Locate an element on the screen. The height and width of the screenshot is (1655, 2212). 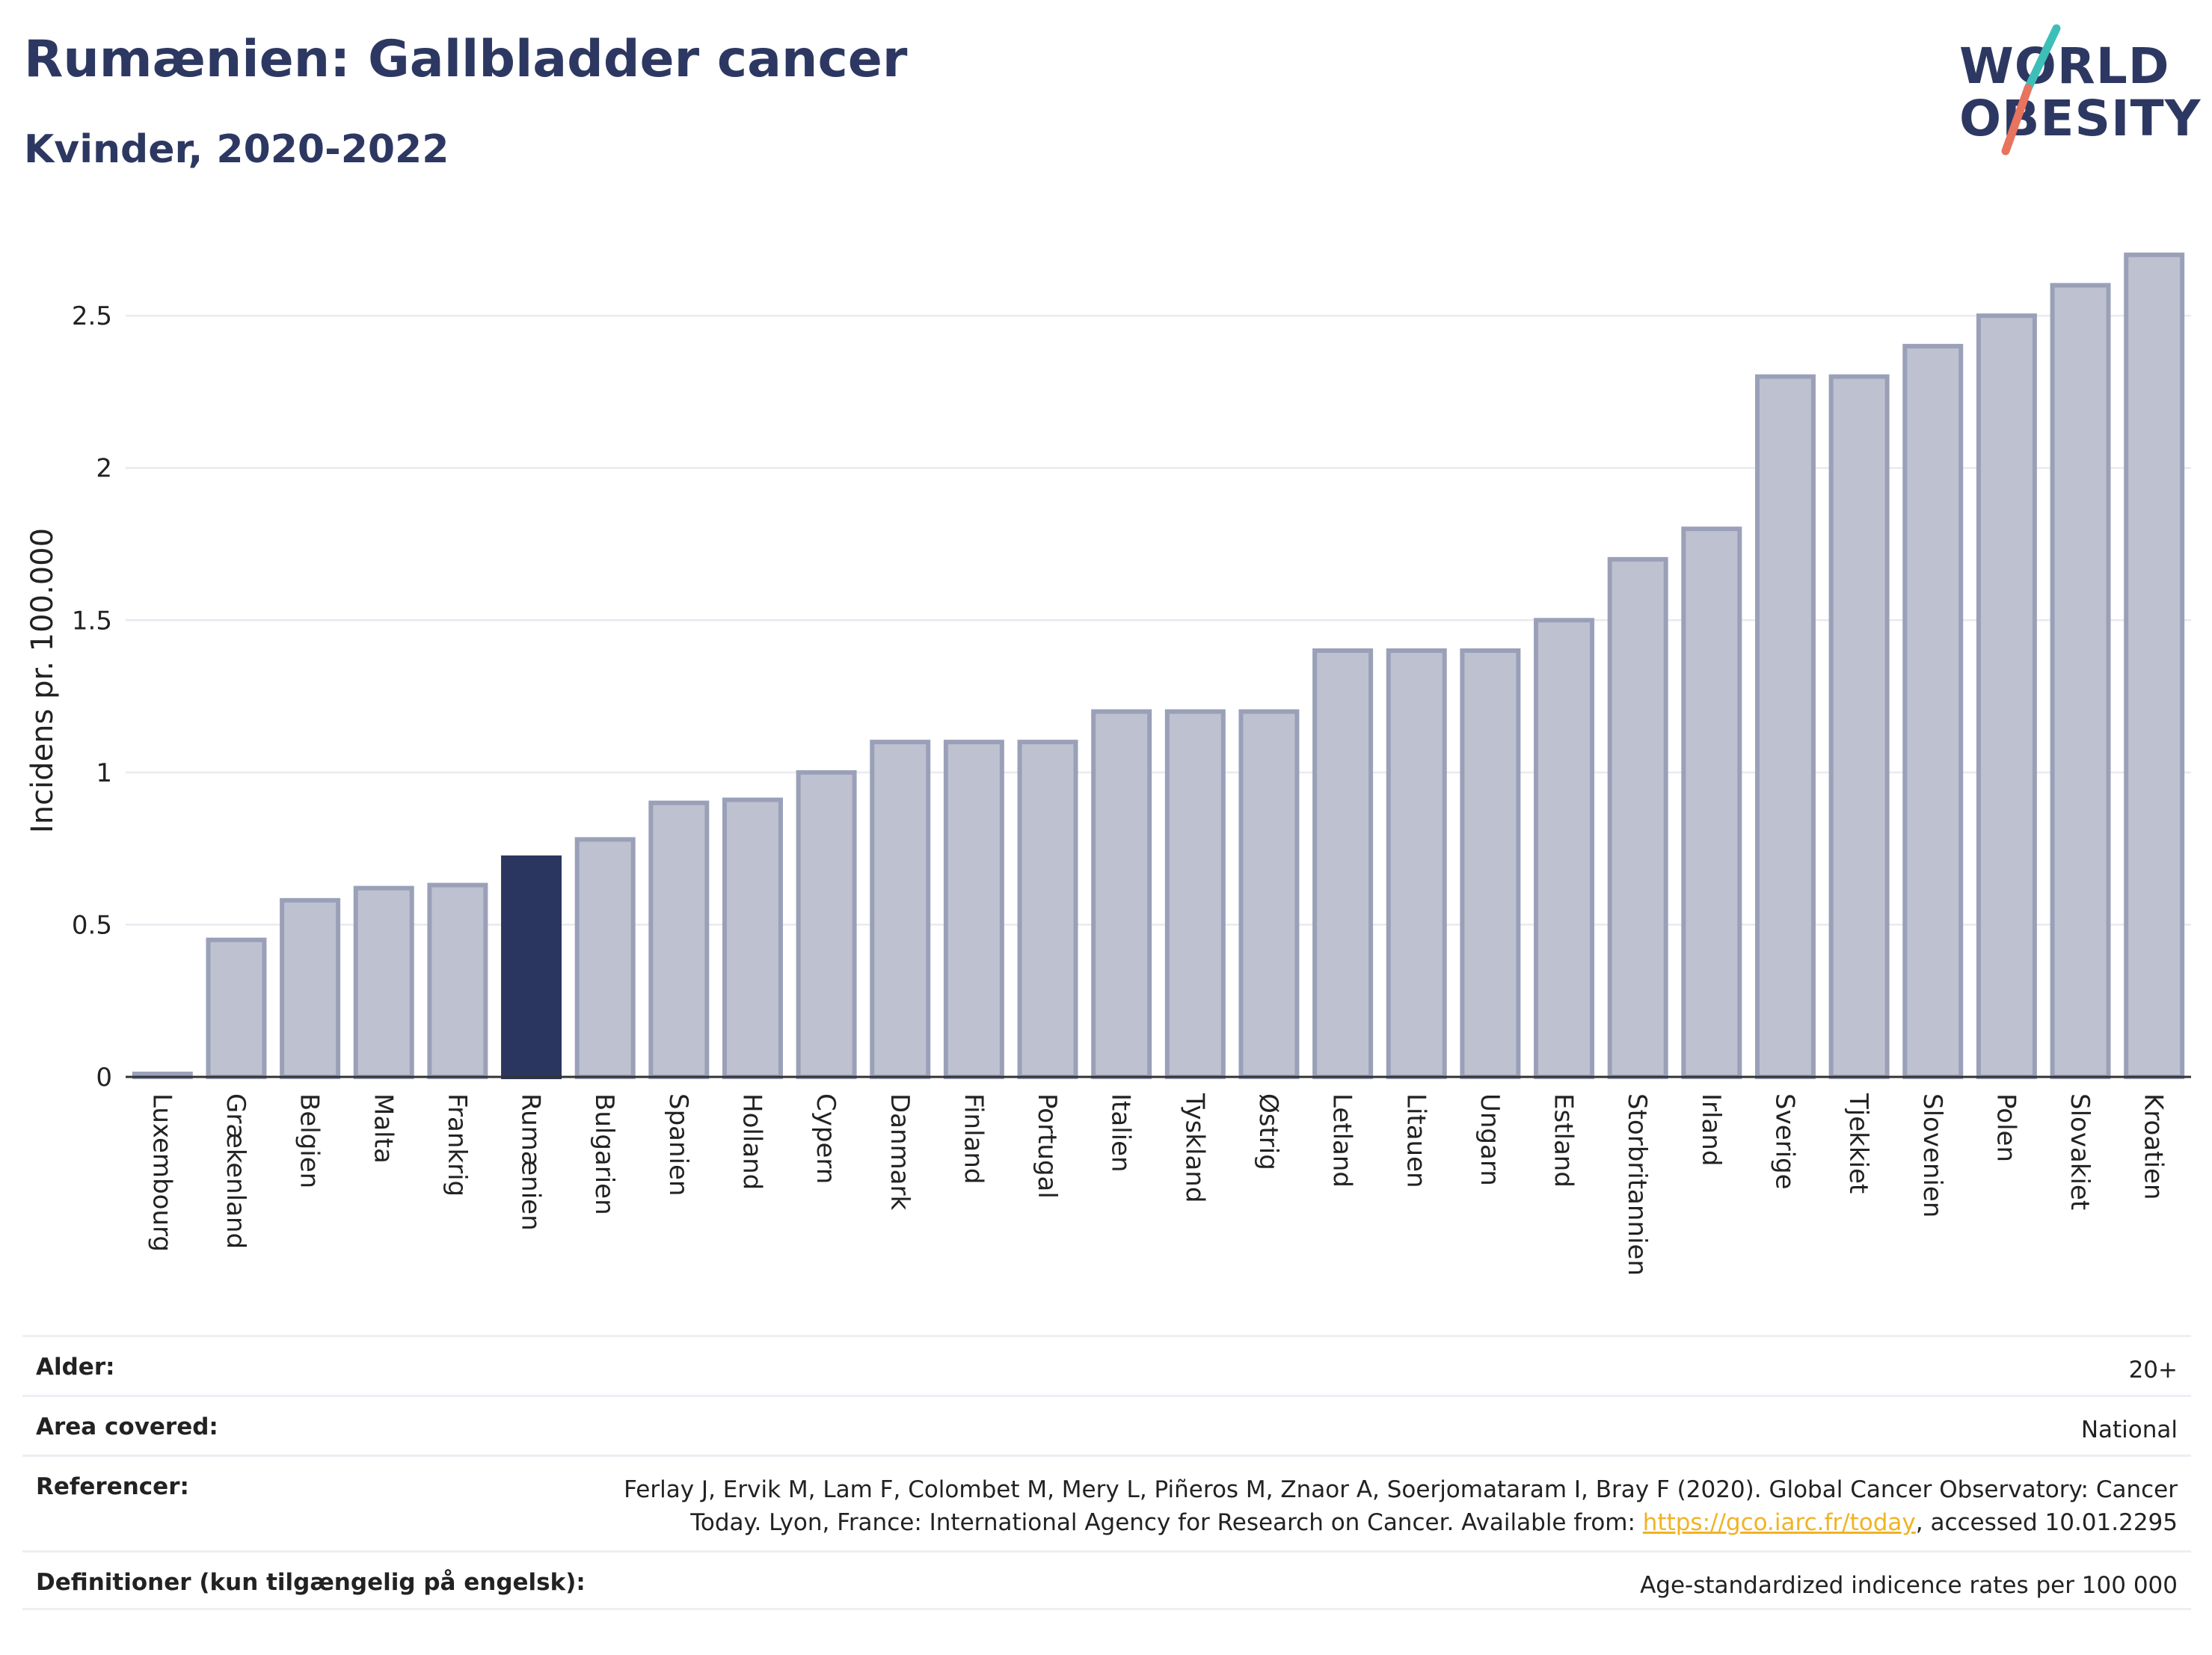
page-title: Rumænien: Gallbladder cancer is located at coordinates (466, 59).